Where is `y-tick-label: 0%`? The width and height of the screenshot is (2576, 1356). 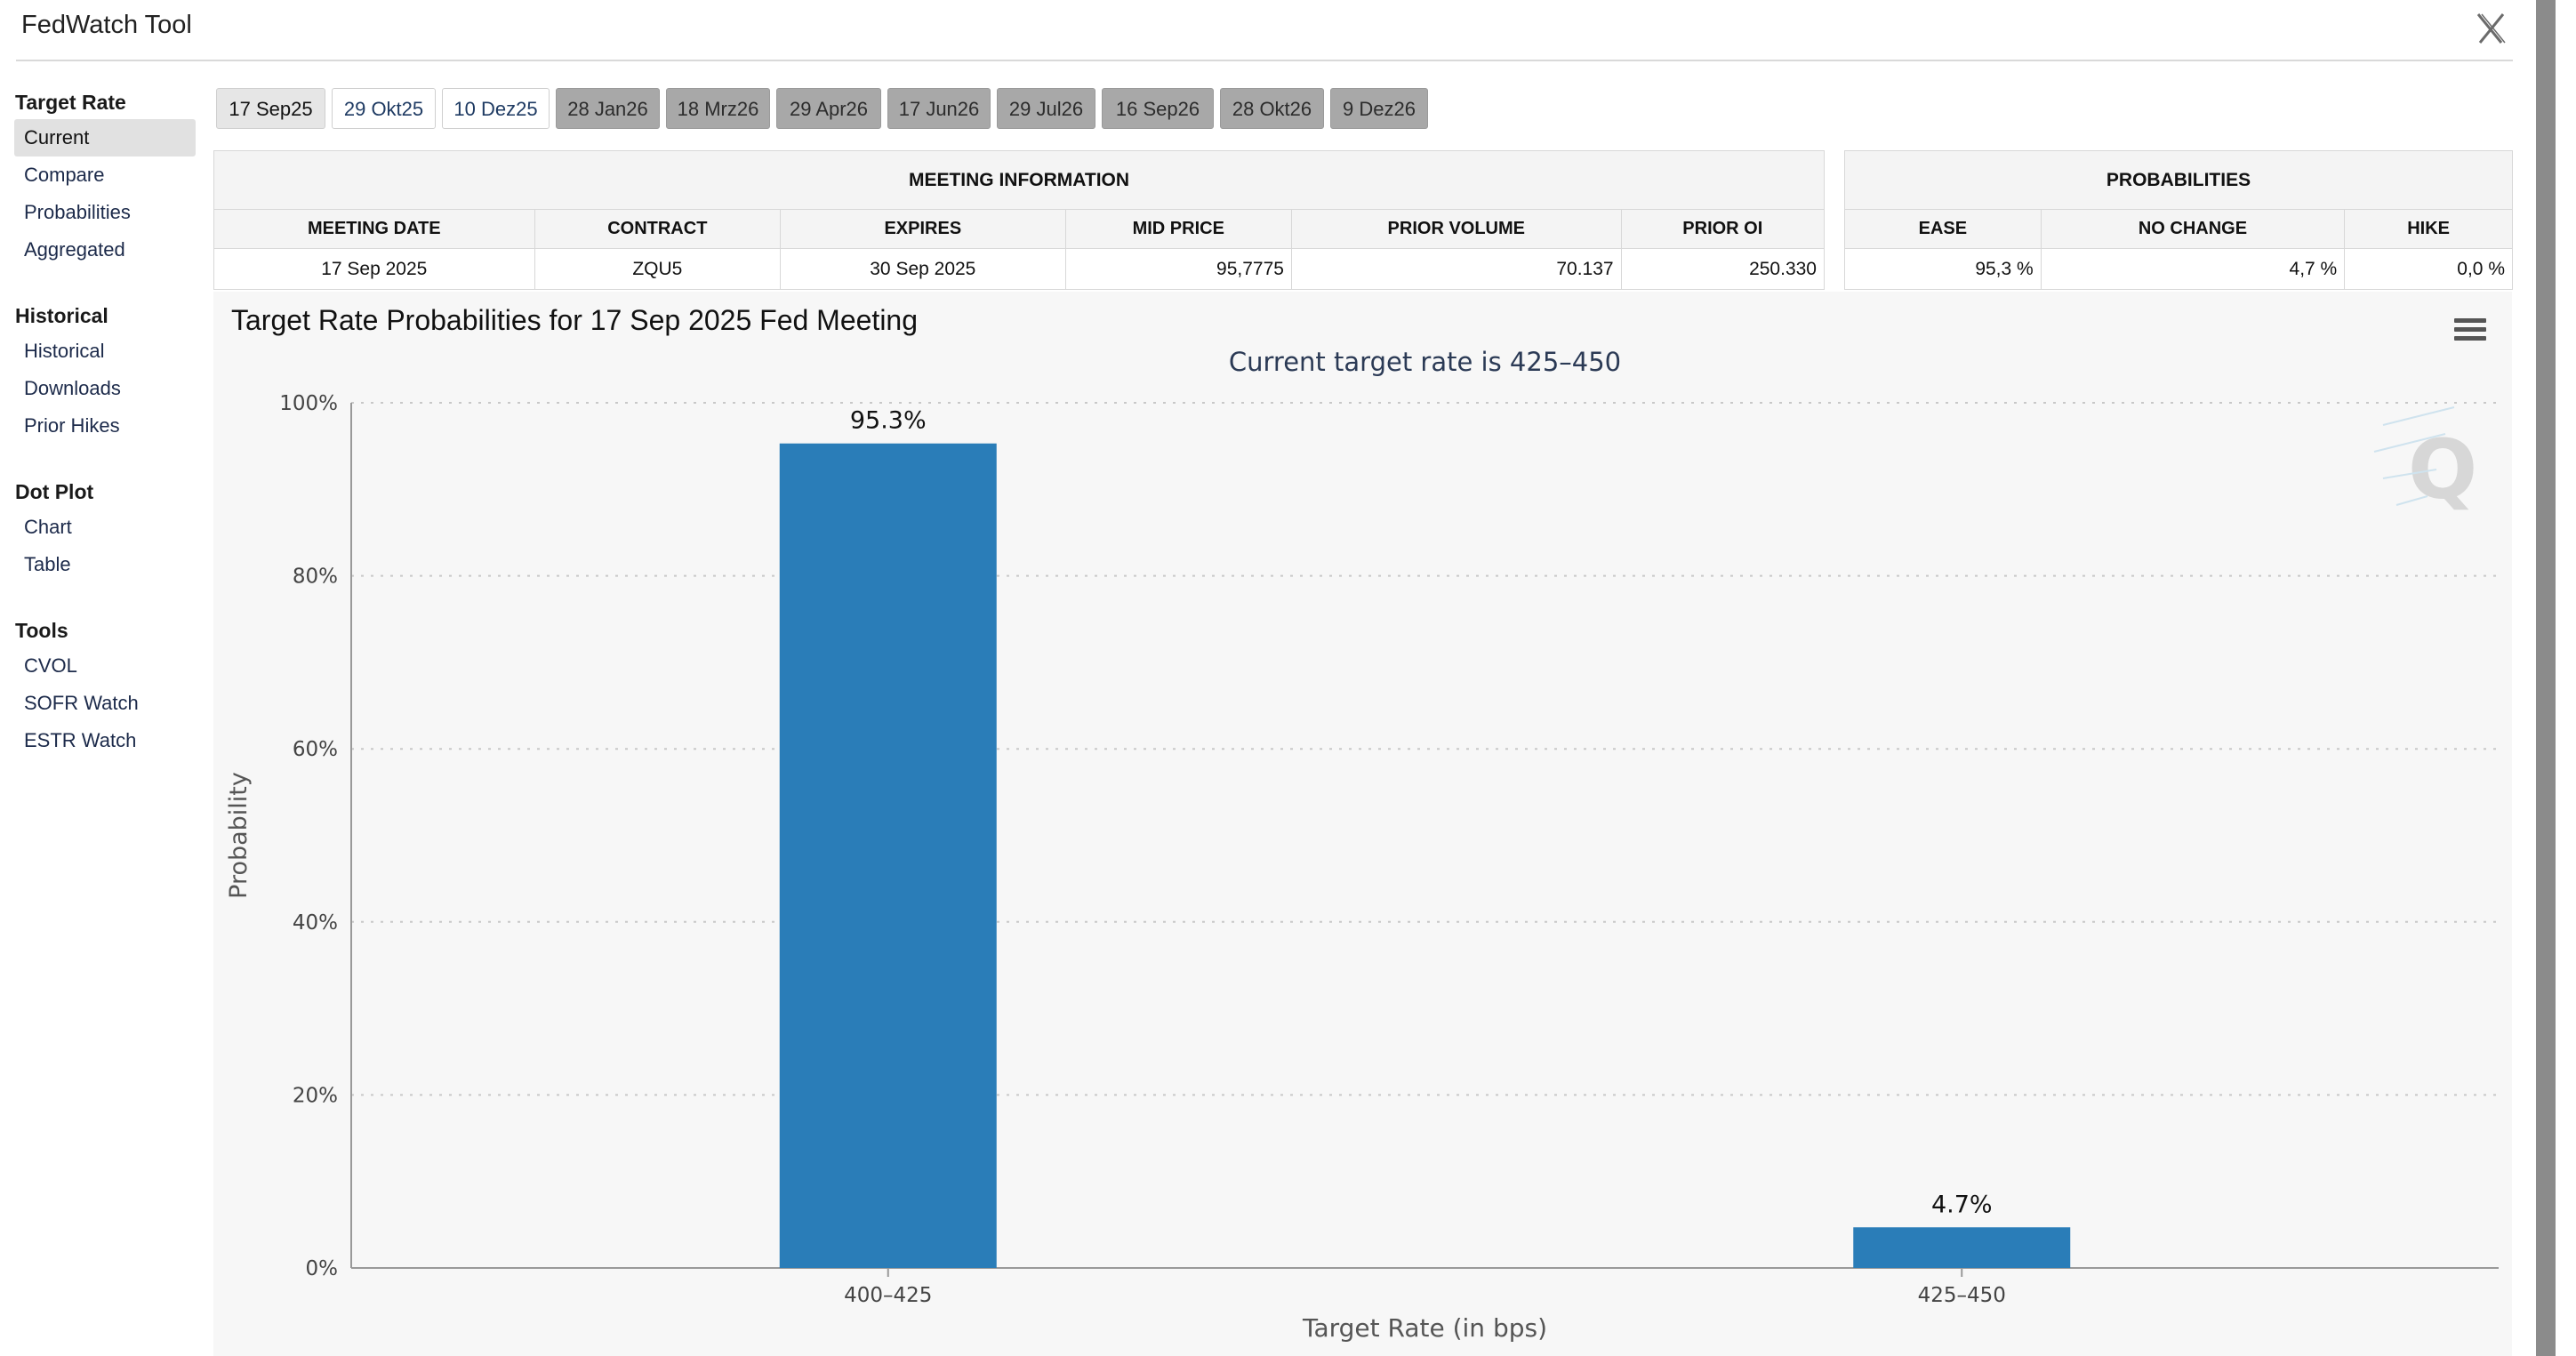 y-tick-label: 0% is located at coordinates (322, 1268).